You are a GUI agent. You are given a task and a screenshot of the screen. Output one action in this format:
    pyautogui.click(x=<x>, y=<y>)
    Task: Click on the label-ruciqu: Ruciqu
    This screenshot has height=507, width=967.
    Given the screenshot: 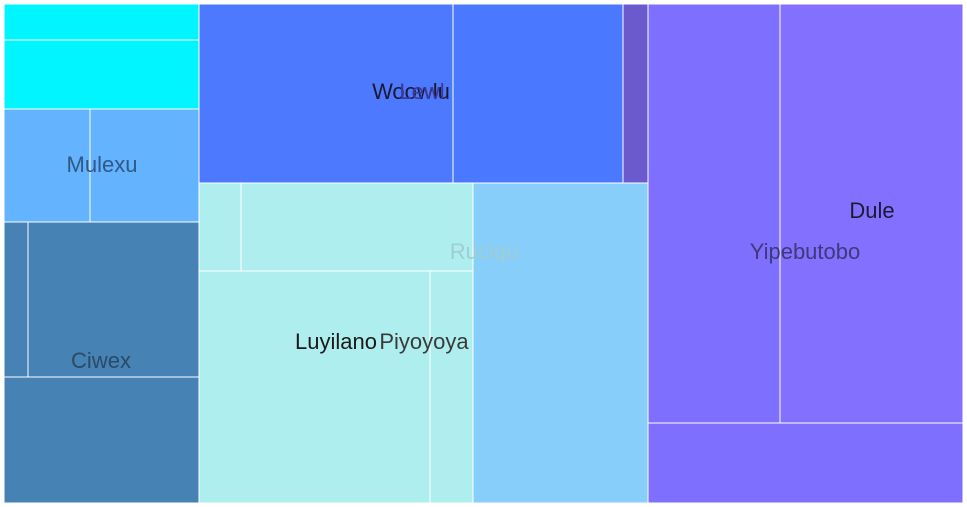 What is the action you would take?
    pyautogui.click(x=484, y=251)
    